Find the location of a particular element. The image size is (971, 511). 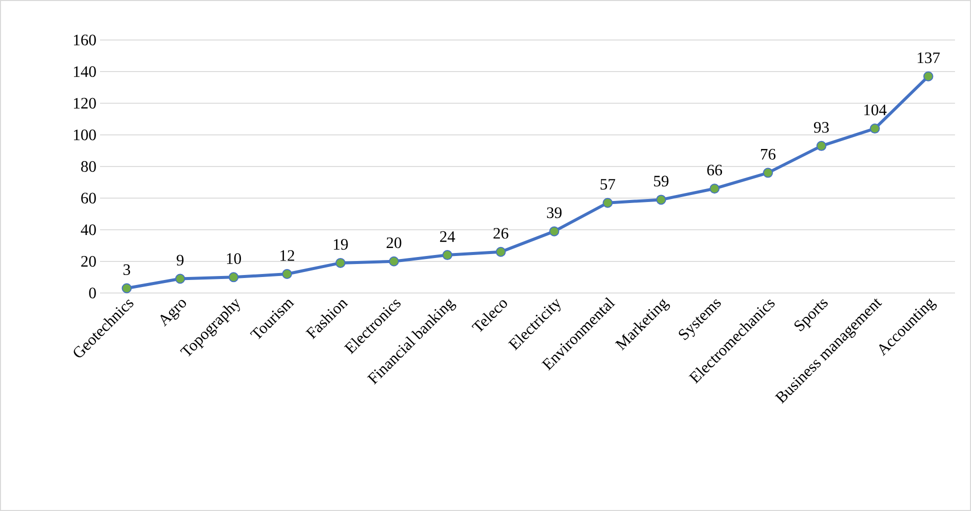

y-tick-label: 20 is located at coordinates (88, 261).